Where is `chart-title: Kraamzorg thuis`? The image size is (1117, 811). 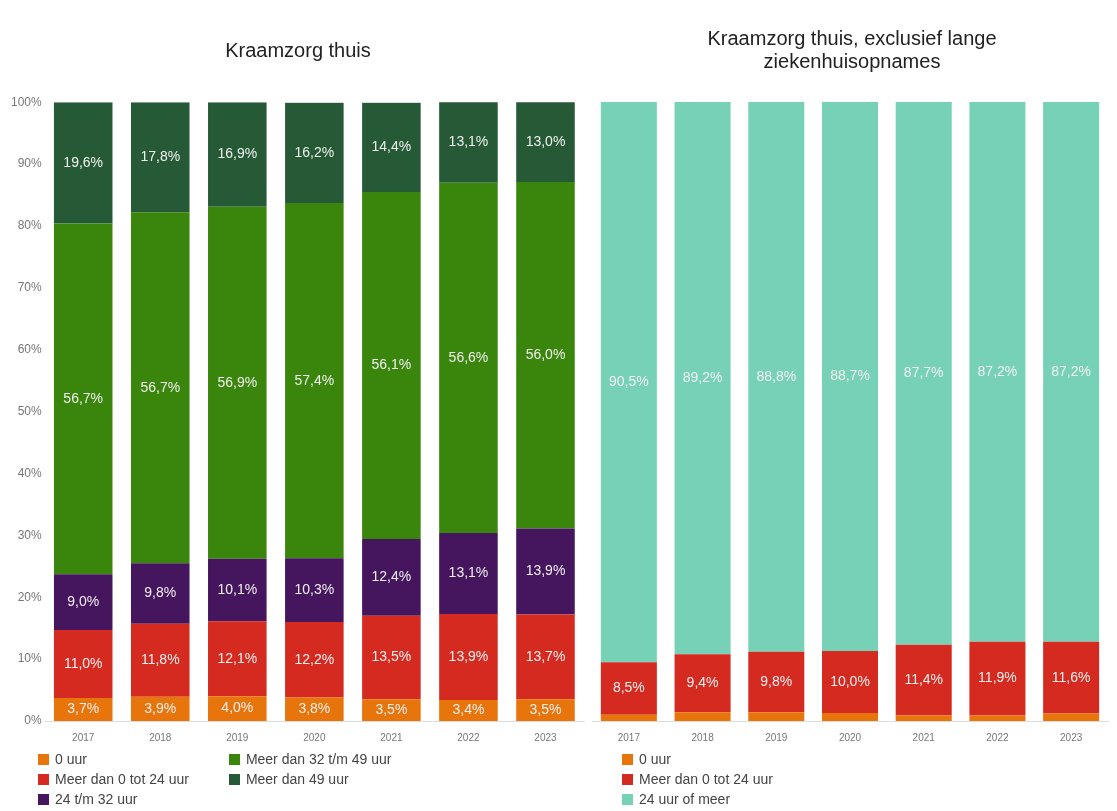
chart-title: Kraamzorg thuis is located at coordinates (298, 50).